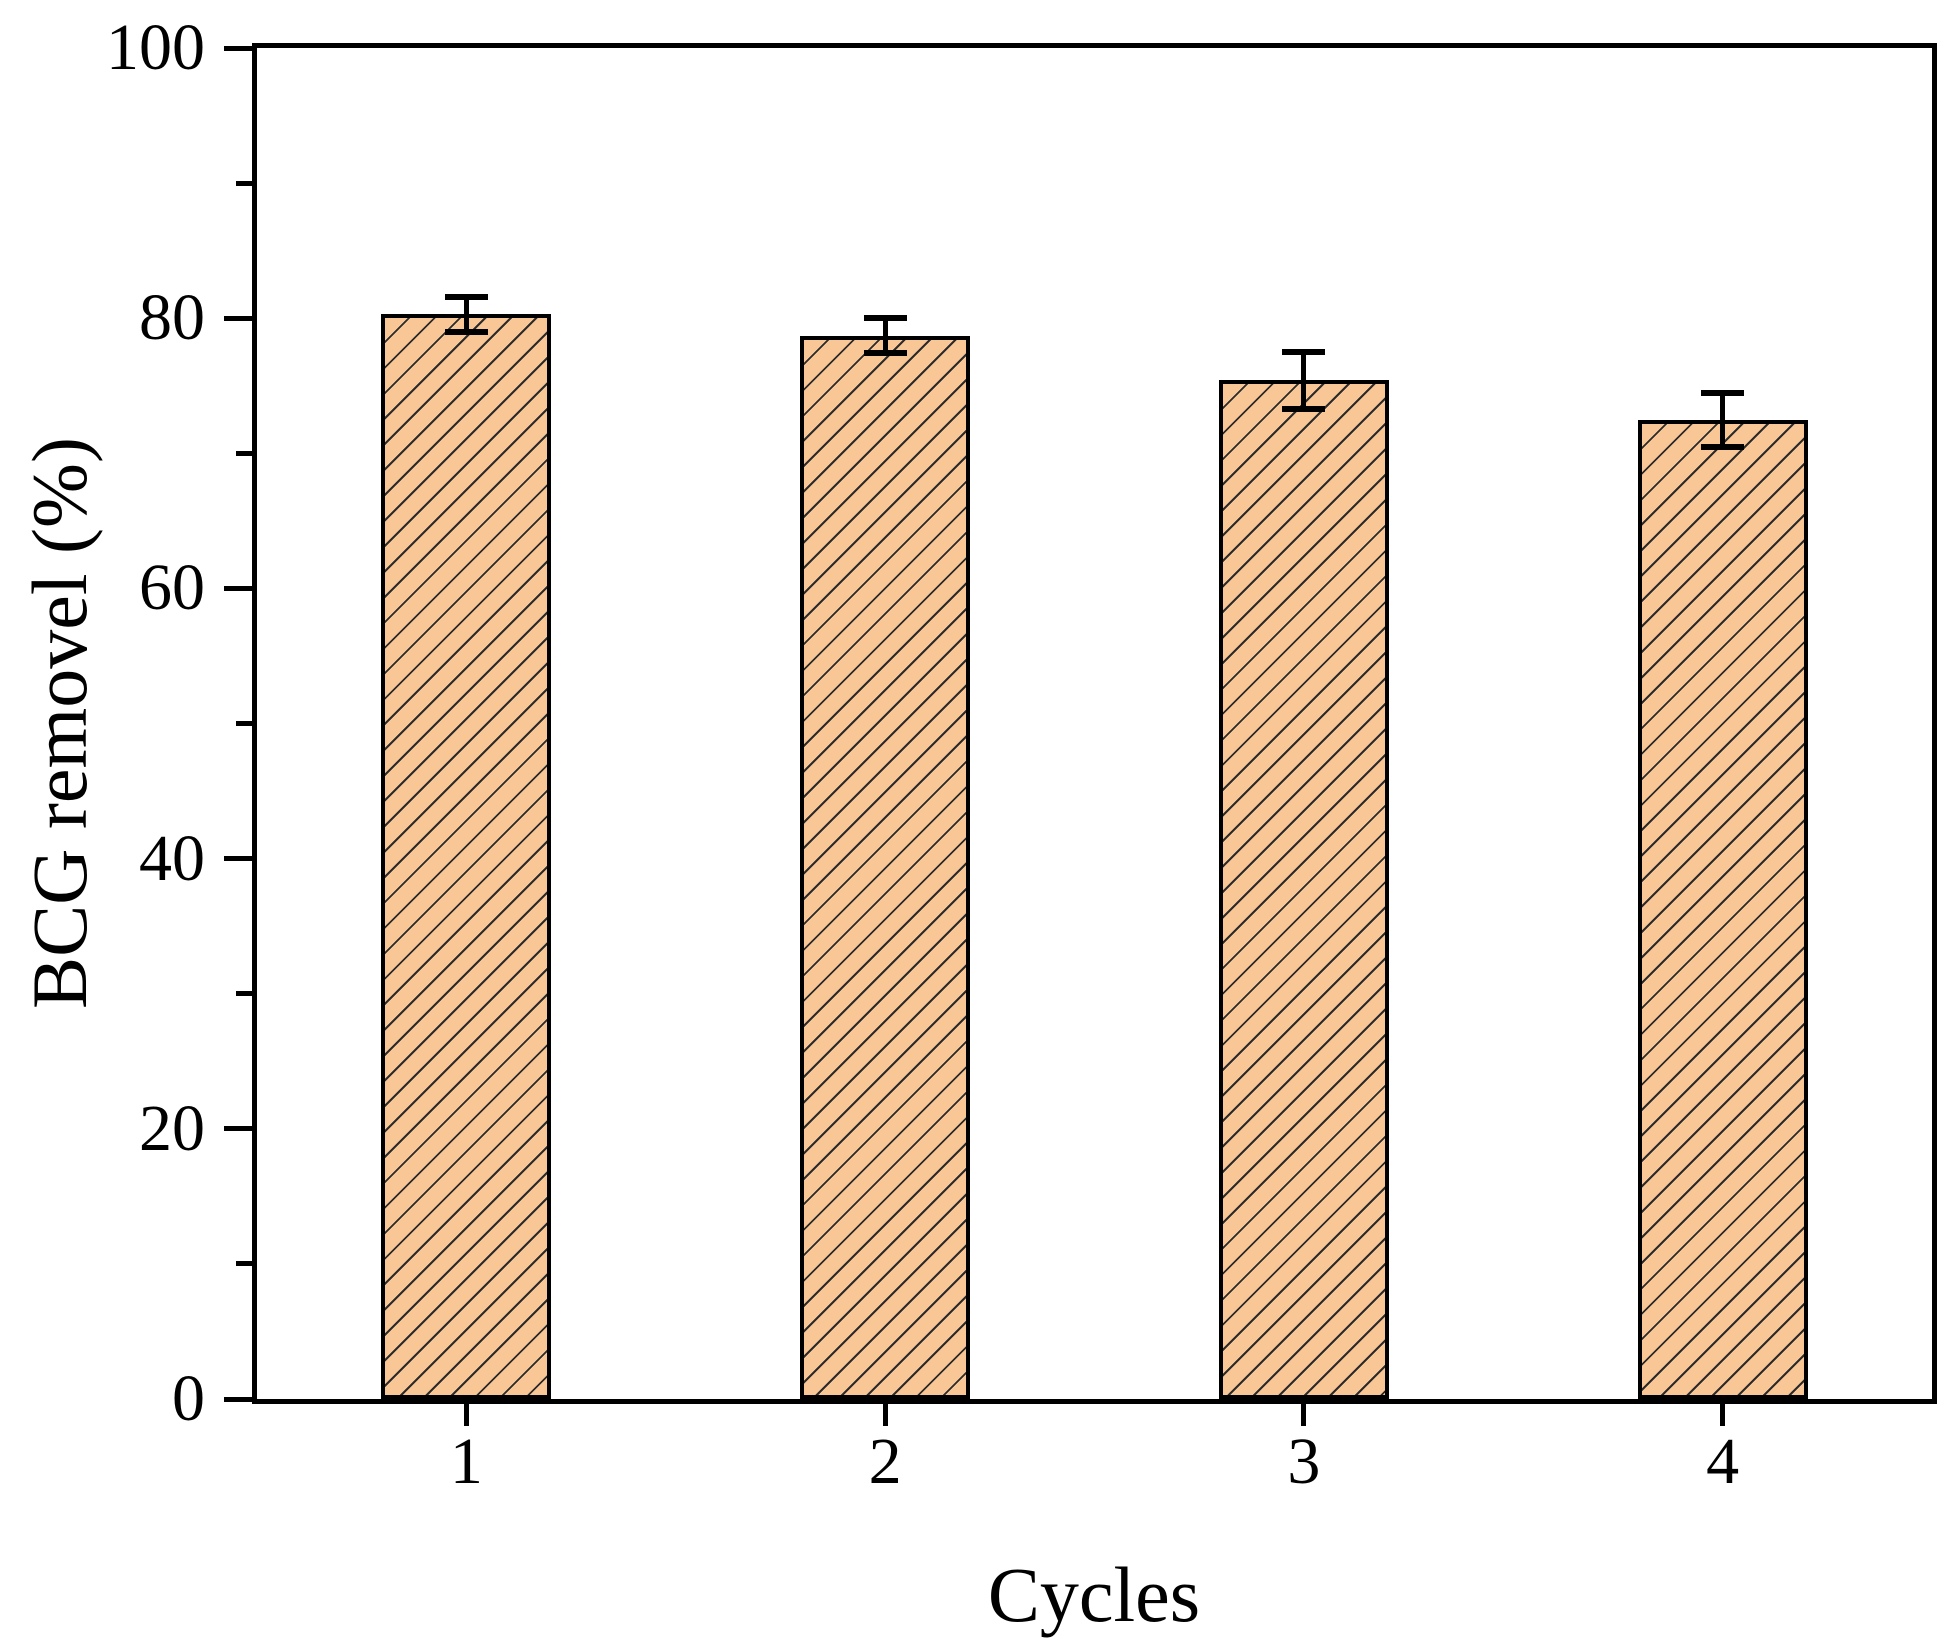  What do you see at coordinates (188, 1398) in the screenshot?
I see `y-tick-label-0: 0` at bounding box center [188, 1398].